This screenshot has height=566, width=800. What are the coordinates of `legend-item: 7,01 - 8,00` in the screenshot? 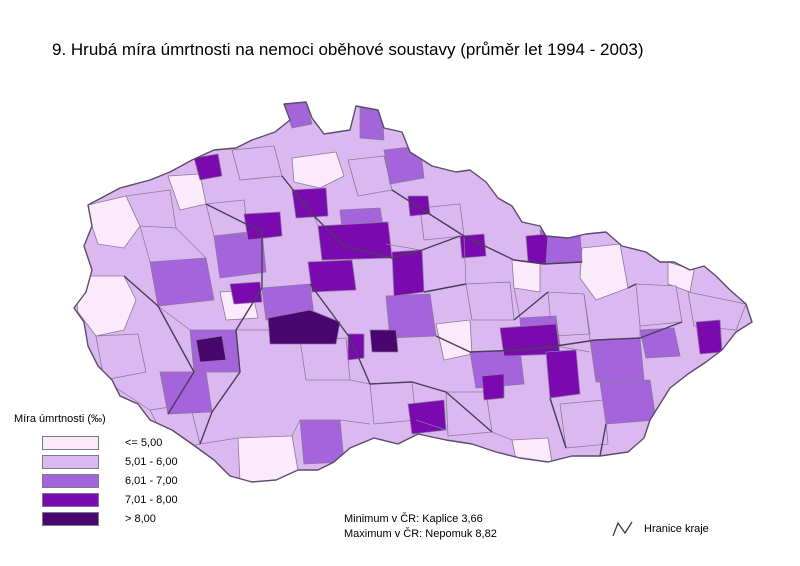 It's located at (96, 499).